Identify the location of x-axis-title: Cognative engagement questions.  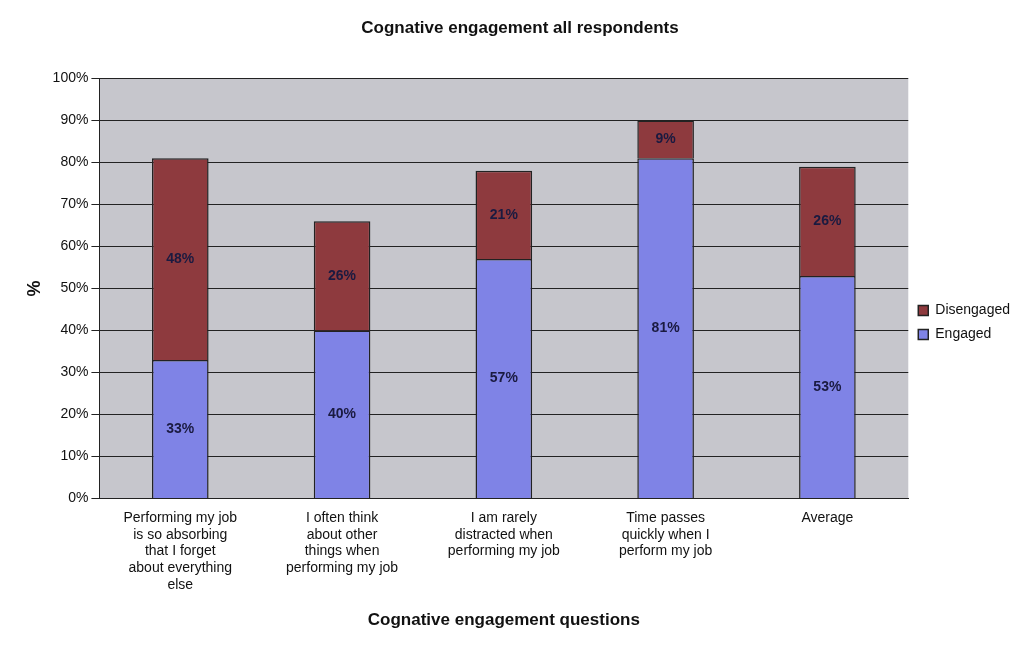
(503, 620).